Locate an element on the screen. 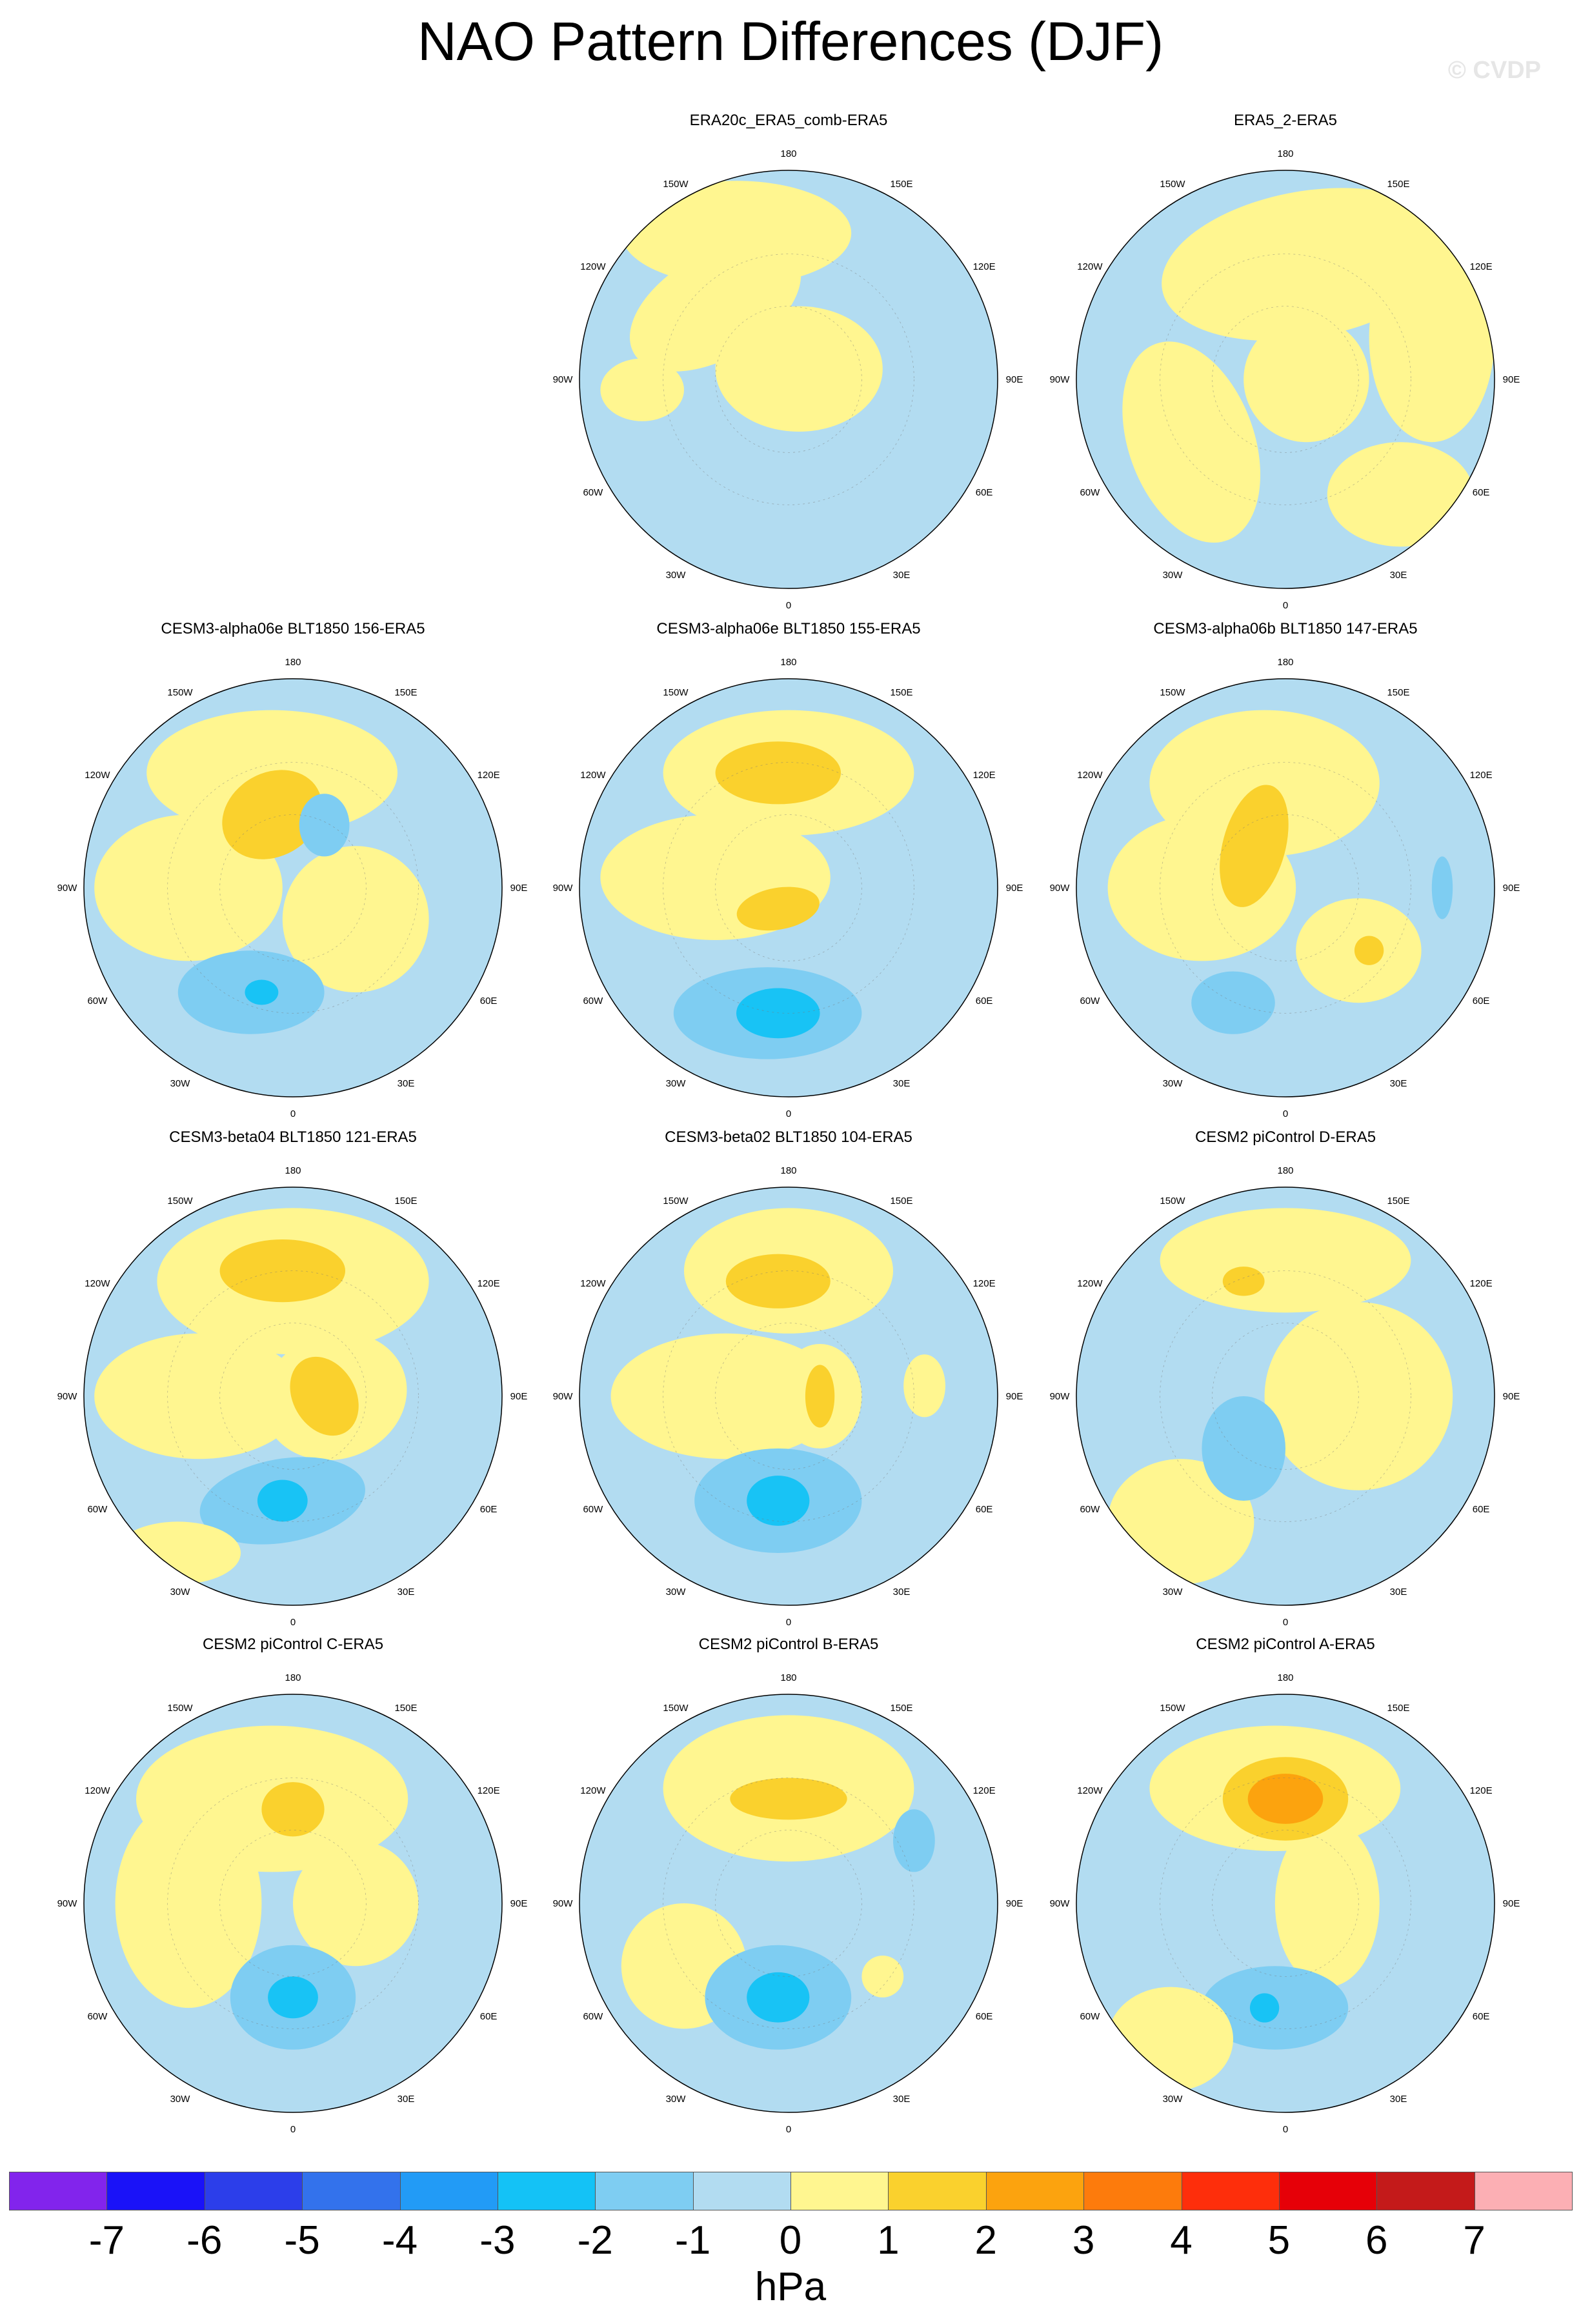 This screenshot has height=2324, width=1581. panel-title: ERA5_2-ERA5 is located at coordinates (1285, 120).